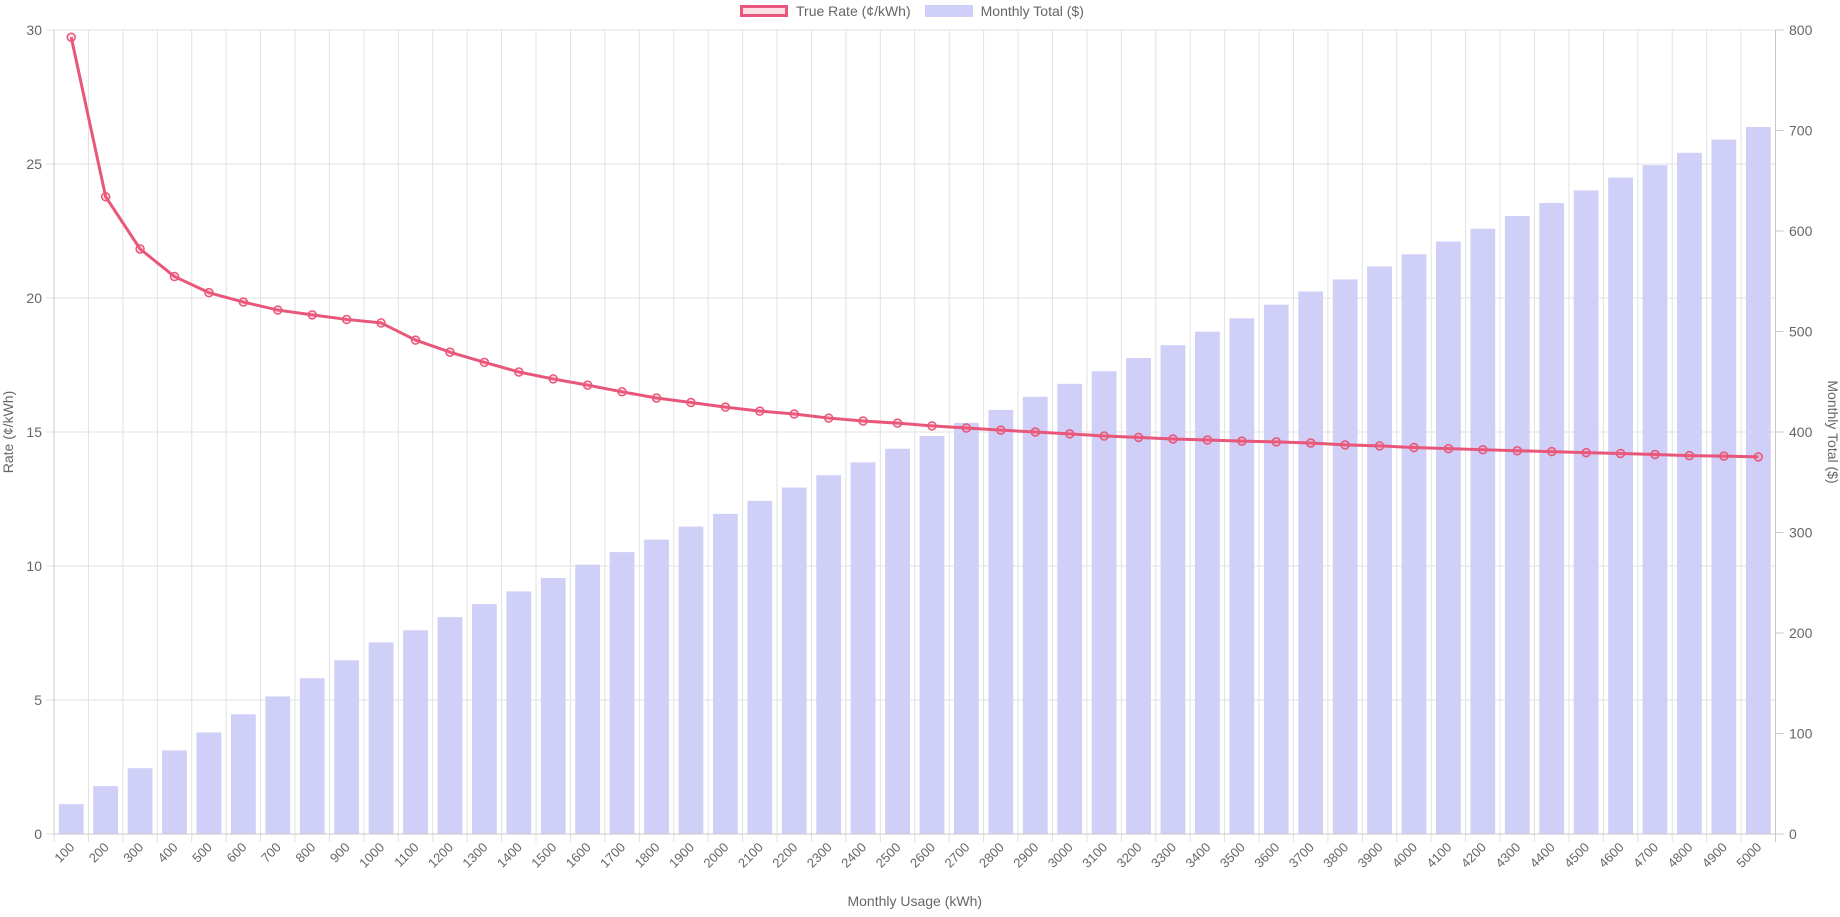 This screenshot has width=1840, height=917. Describe the element at coordinates (825, 11) in the screenshot. I see `legend-item-true-rate: True Rate (¢/kWh)` at that location.